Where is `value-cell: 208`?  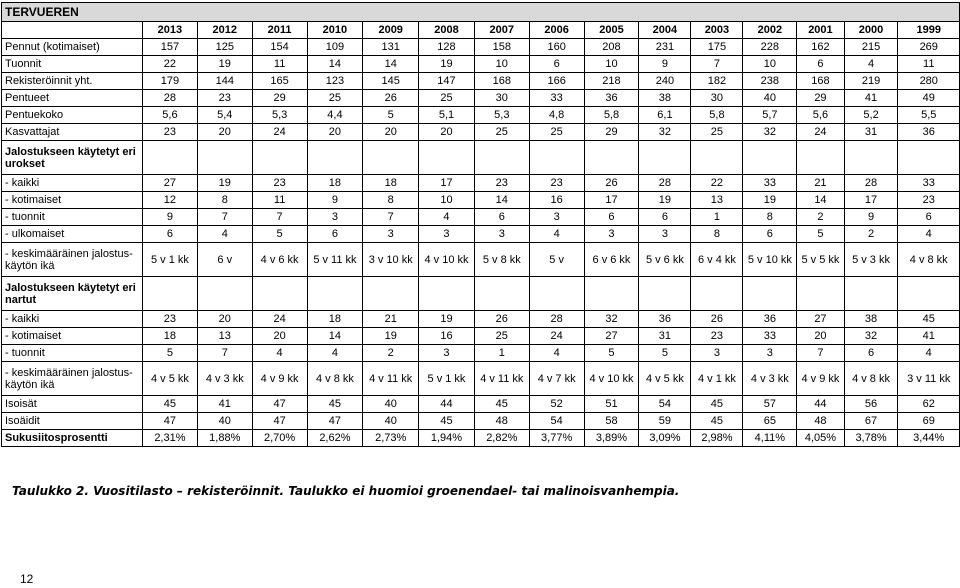 value-cell: 208 is located at coordinates (611, 47).